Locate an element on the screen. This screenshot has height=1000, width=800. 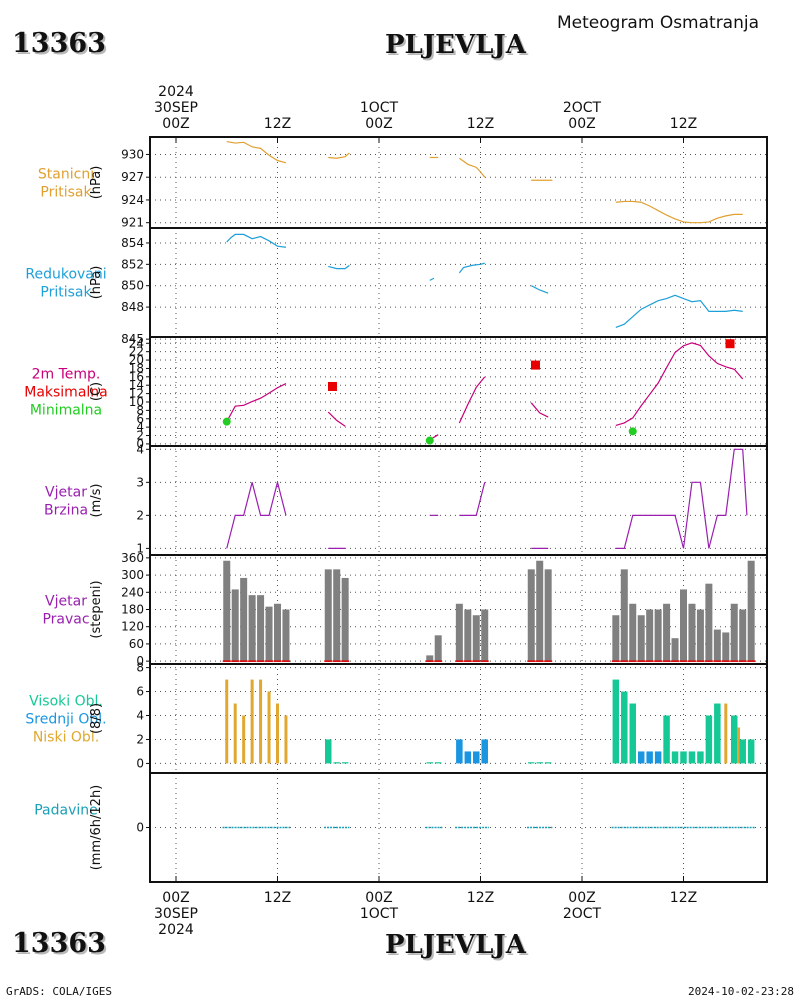
product-title: Meteogram Osmatranja is located at coordinates (658, 23).